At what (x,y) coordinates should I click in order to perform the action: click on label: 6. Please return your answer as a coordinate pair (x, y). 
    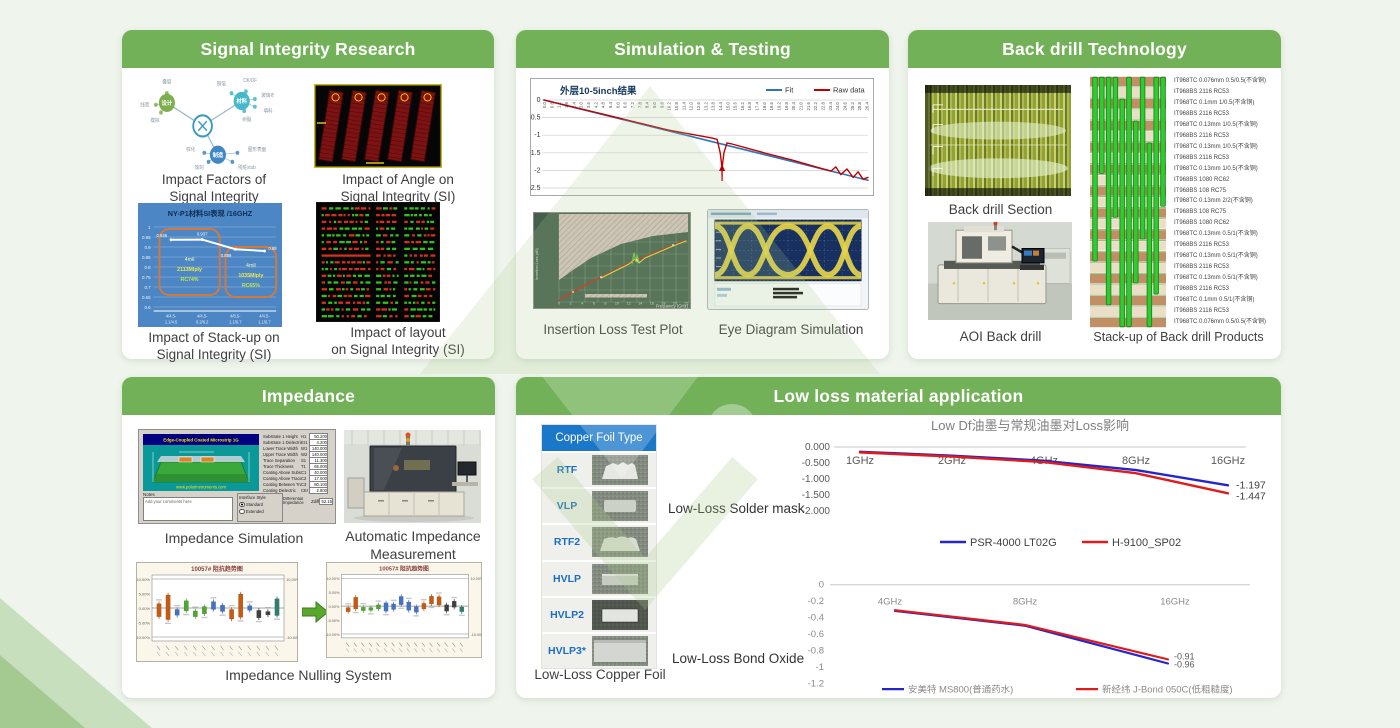
    Looking at the image, I should click on (594, 304).